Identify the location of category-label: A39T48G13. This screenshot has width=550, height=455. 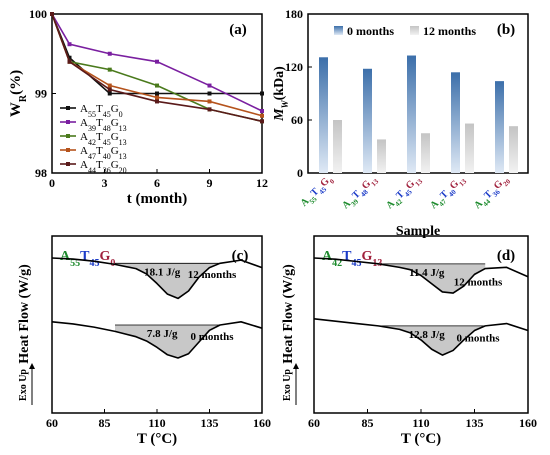
(360, 193).